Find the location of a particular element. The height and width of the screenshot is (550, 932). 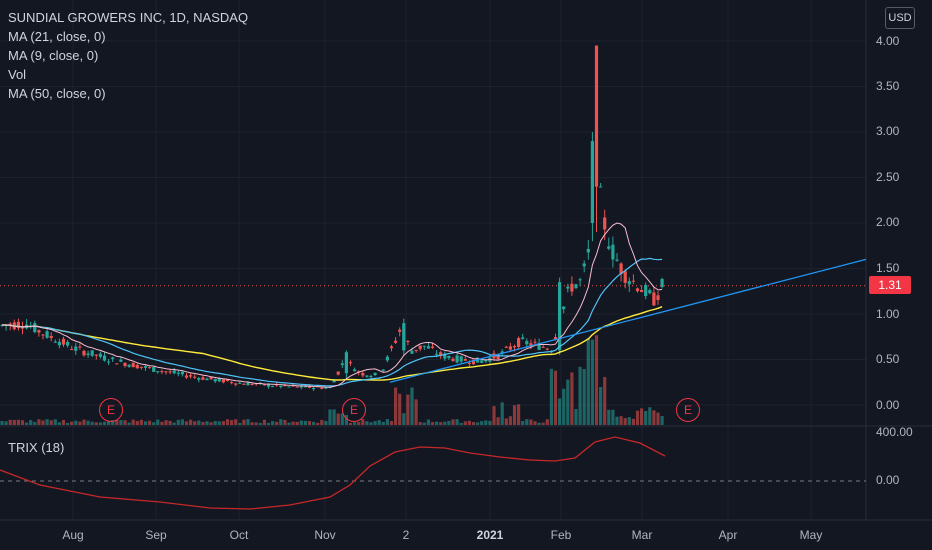

y-tick-label: 3.00 is located at coordinates (888, 131).